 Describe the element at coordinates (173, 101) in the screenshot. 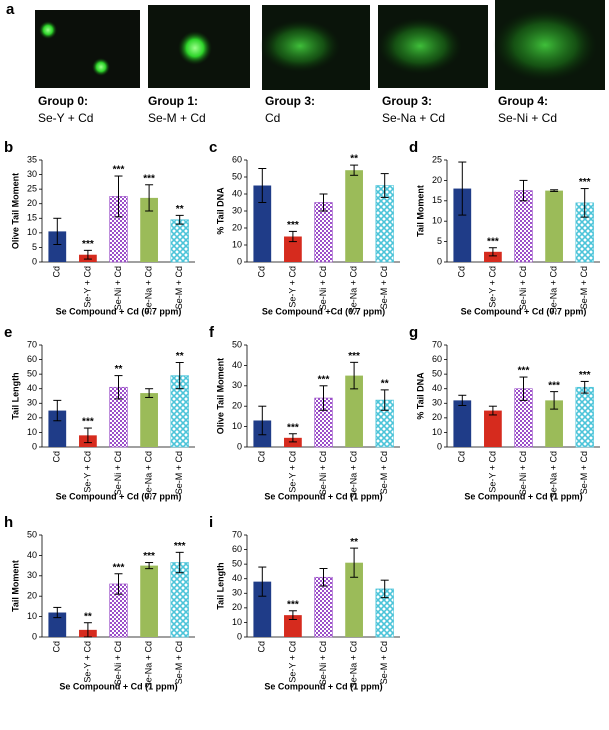

I see `group-title: Group 1:` at that location.